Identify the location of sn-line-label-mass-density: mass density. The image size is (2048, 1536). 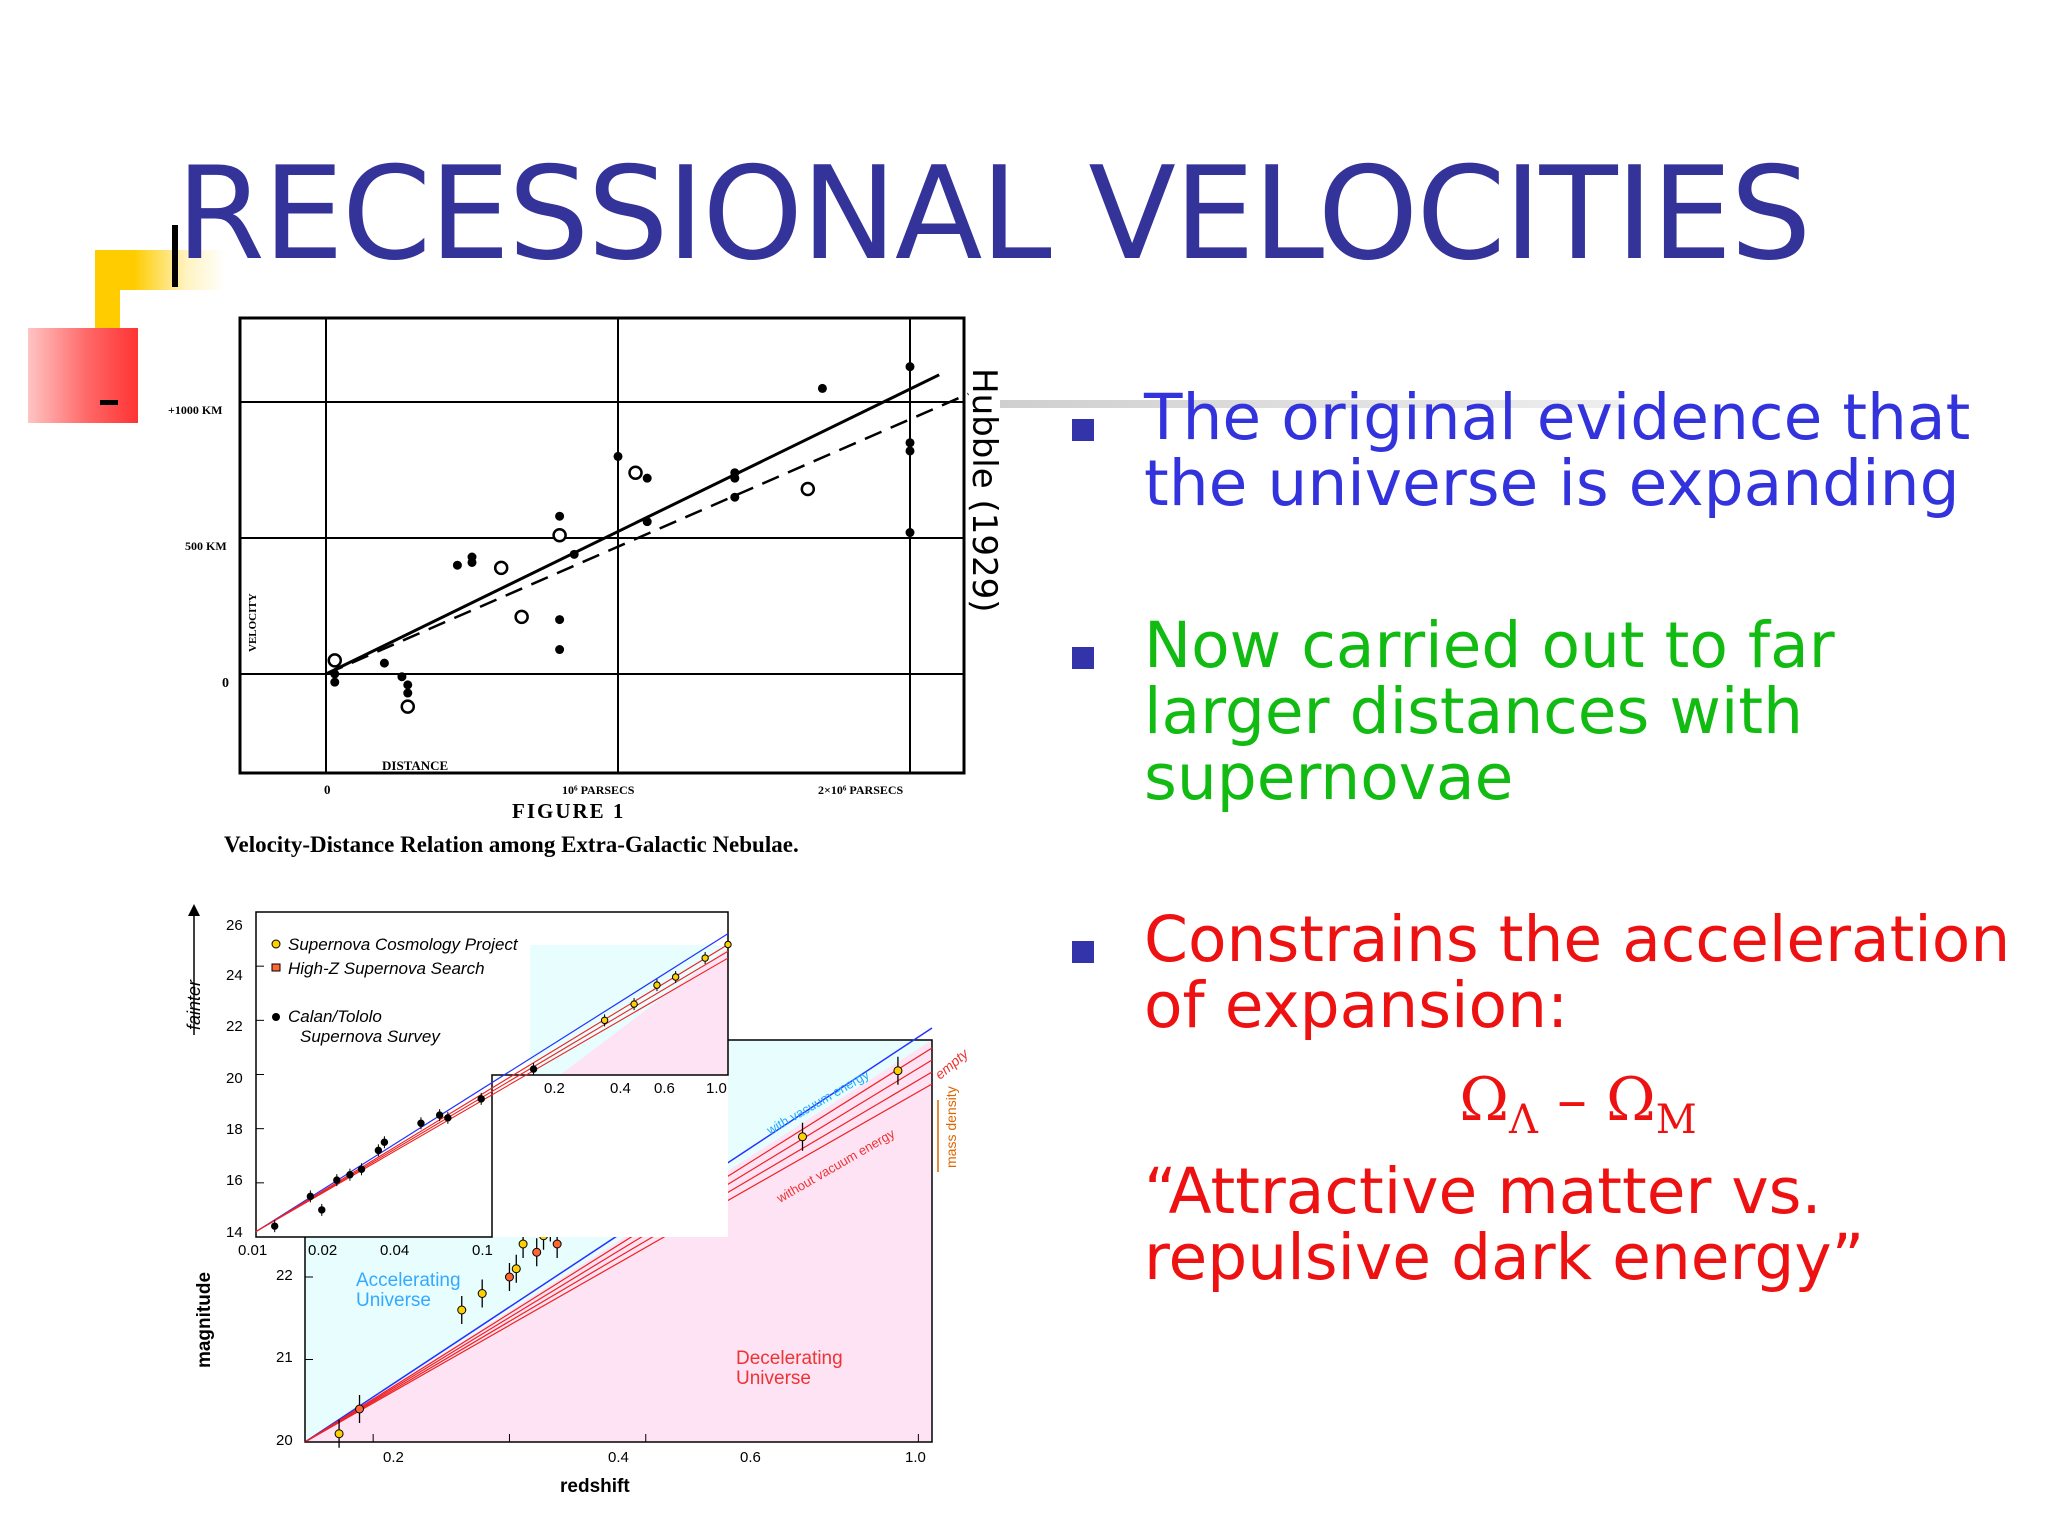
(951, 1127).